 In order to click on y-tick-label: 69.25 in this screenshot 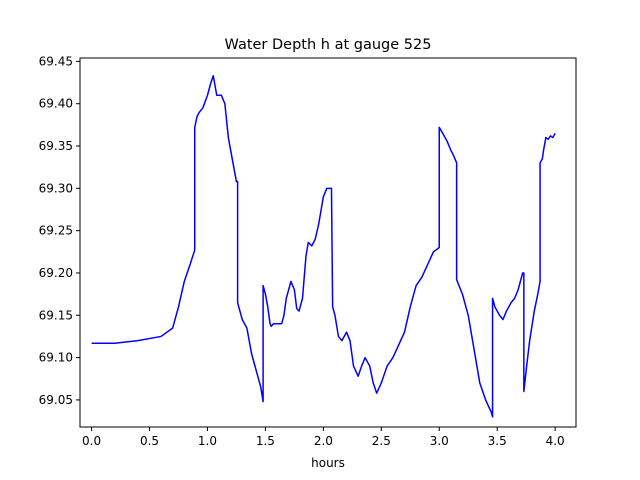, I will do `click(56, 231)`.